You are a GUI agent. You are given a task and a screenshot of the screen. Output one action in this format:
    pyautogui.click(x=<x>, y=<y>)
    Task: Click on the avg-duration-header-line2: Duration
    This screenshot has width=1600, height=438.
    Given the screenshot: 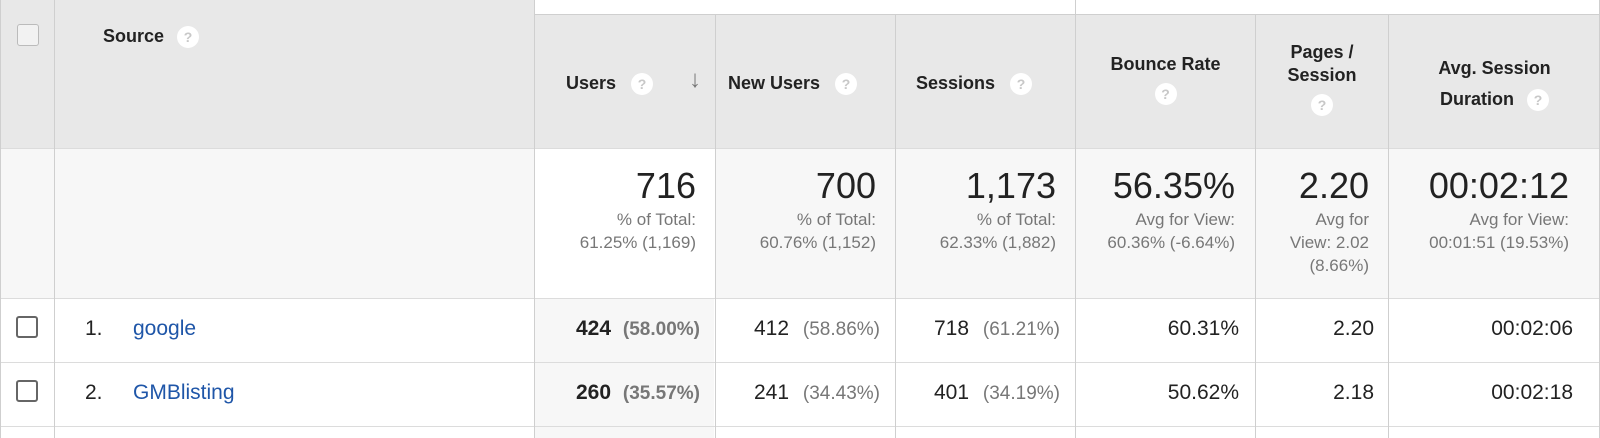 What is the action you would take?
    pyautogui.click(x=1476, y=99)
    